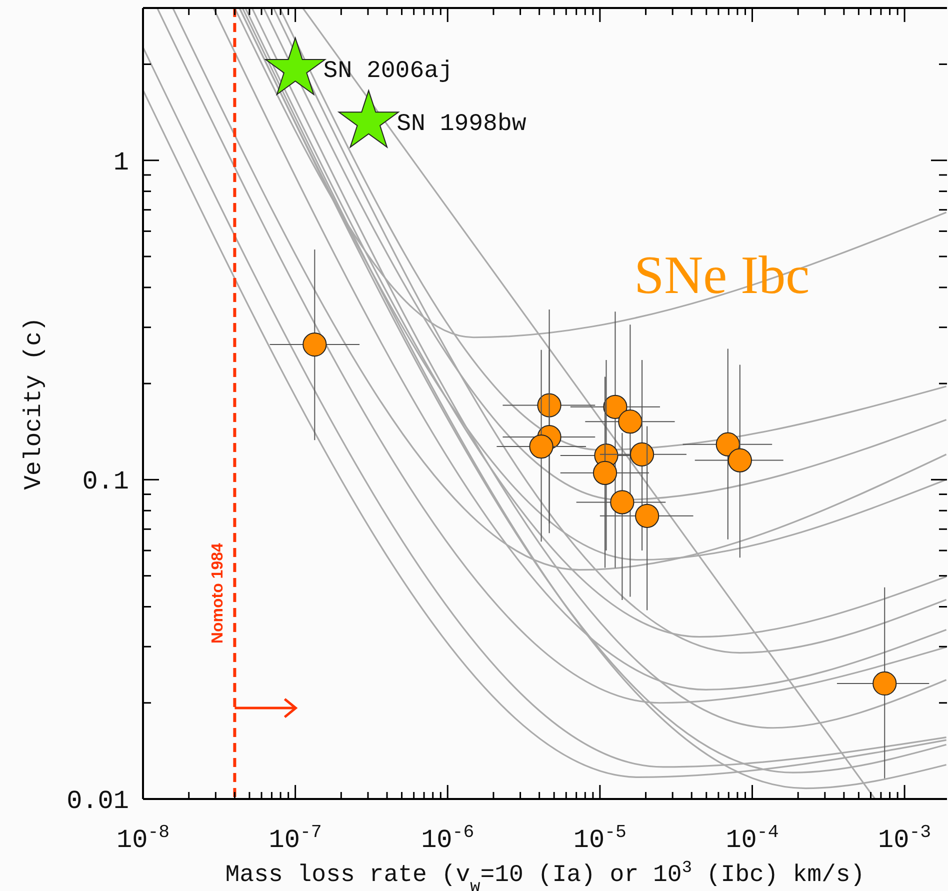 The height and width of the screenshot is (891, 948). I want to click on ref-line-label: Nomoto 1984, so click(218, 593).